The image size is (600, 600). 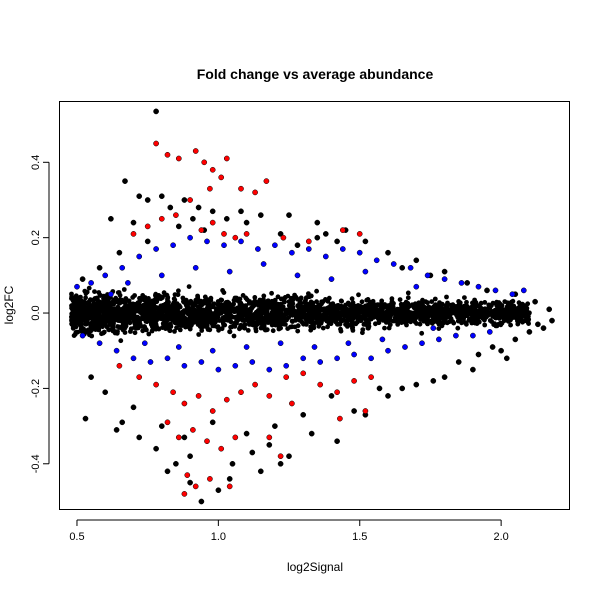 What do you see at coordinates (36, 312) in the screenshot?
I see `y-tick-label: 0.0` at bounding box center [36, 312].